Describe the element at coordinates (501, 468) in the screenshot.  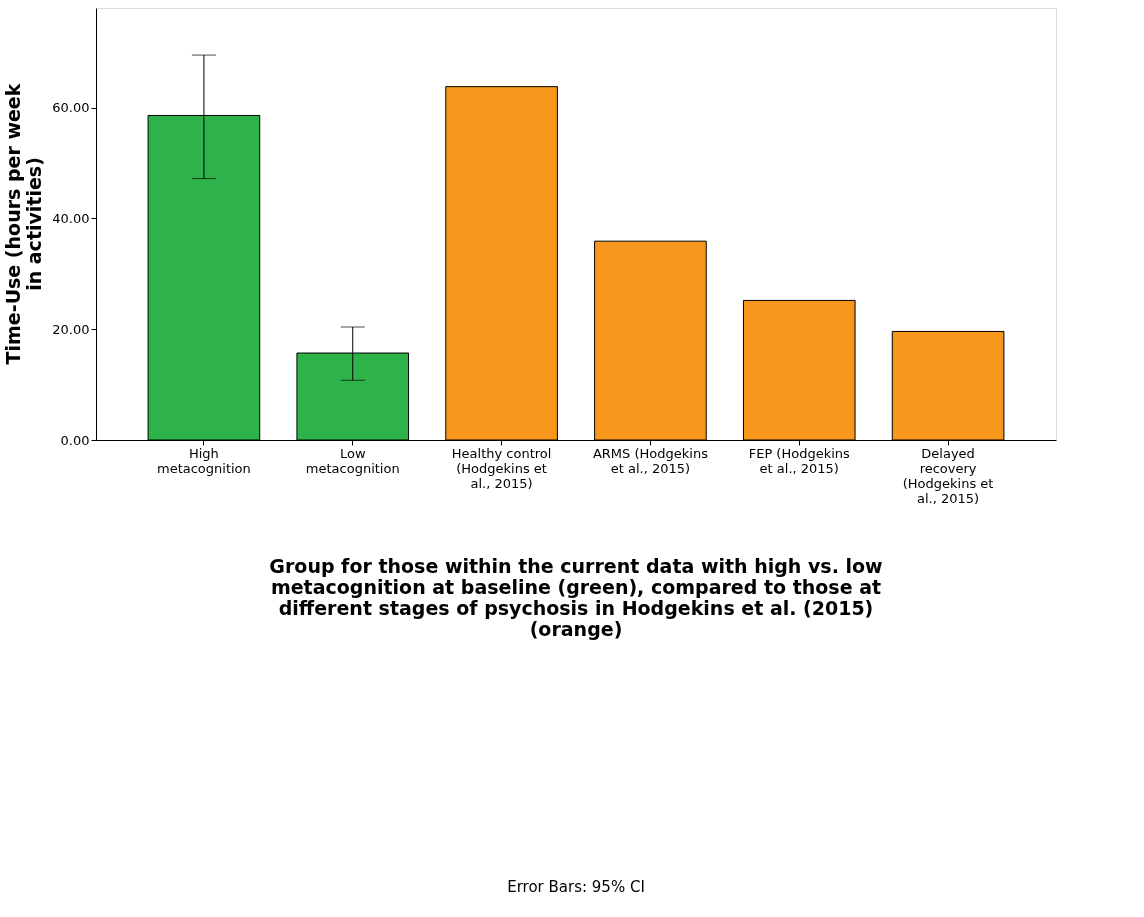
I see `x-tick-label: Healthy control (Hodgekins et al., 2015)` at that location.